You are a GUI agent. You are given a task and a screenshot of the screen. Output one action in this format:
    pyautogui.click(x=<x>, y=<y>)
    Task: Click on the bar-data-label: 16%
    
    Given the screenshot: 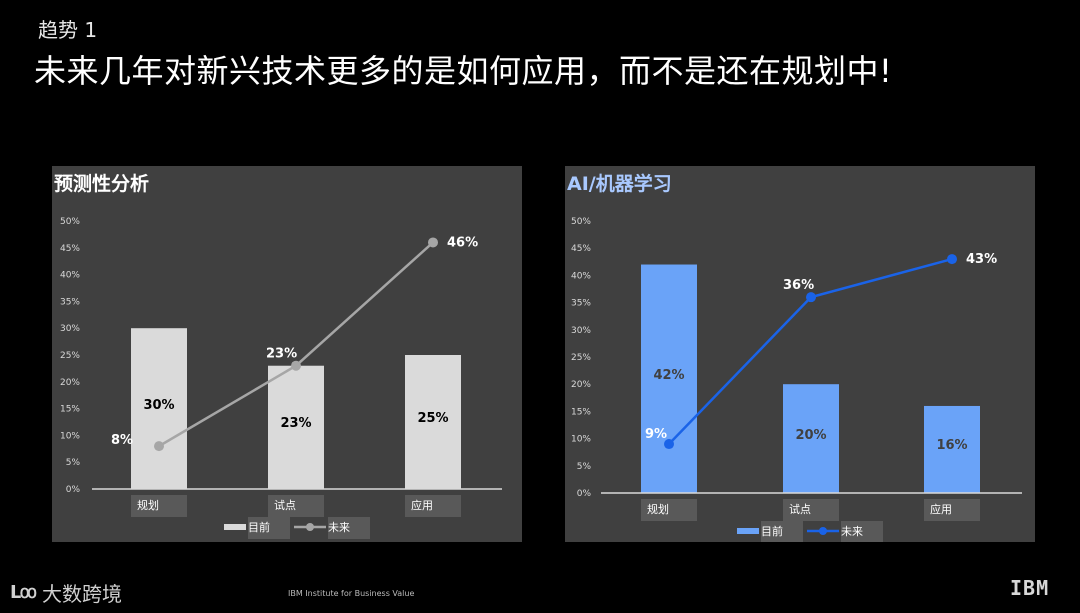 What is the action you would take?
    pyautogui.click(x=951, y=445)
    